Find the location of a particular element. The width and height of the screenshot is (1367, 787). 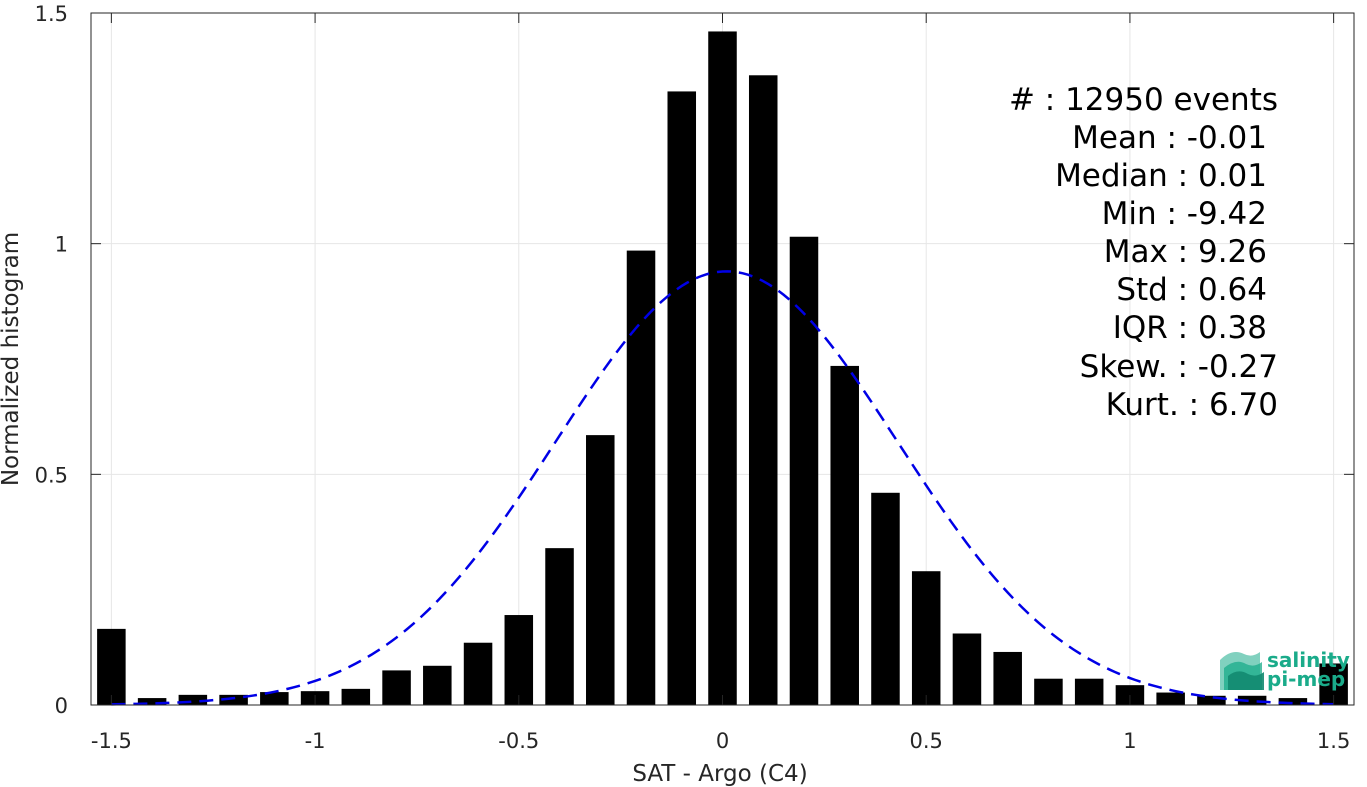

x-tick-label: 0 is located at coordinates (722, 741).